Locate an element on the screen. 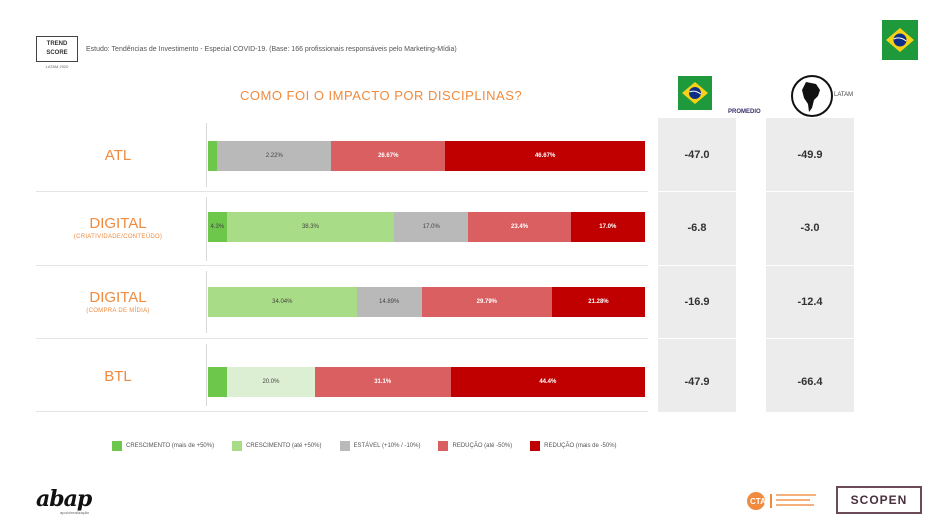 Image resolution: width=942 pixels, height=532 pixels. bar-data-label: 44.4% is located at coordinates (548, 382).